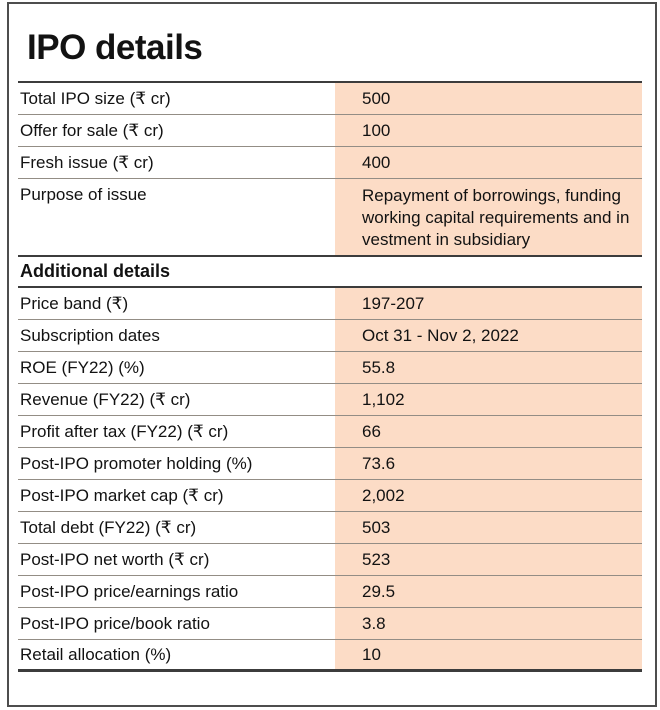  Describe the element at coordinates (488, 431) in the screenshot. I see `row-value: 66` at that location.